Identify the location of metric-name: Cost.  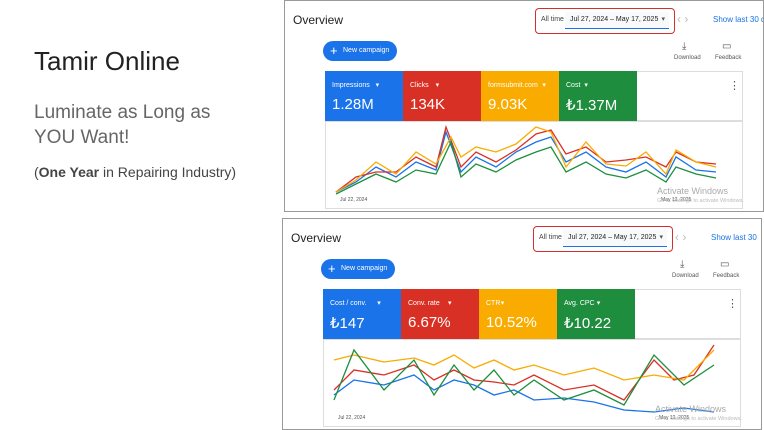
(573, 85).